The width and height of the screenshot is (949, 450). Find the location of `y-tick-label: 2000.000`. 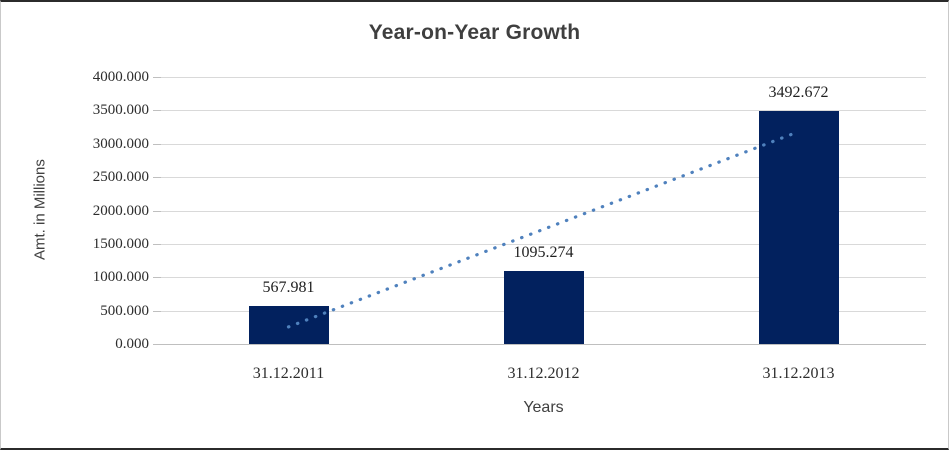

y-tick-label: 2000.000 is located at coordinates (120, 211).